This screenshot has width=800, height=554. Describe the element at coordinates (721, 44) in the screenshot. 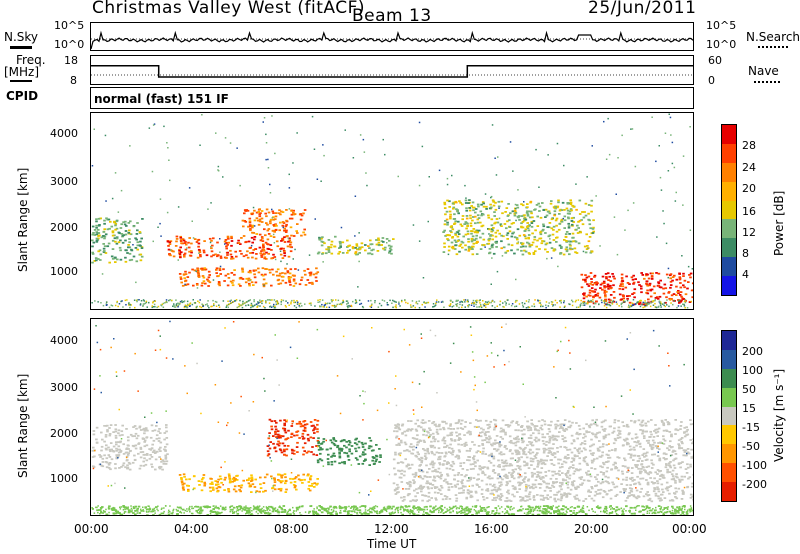

I see `noise-right-tick-bottom: 10^0` at that location.